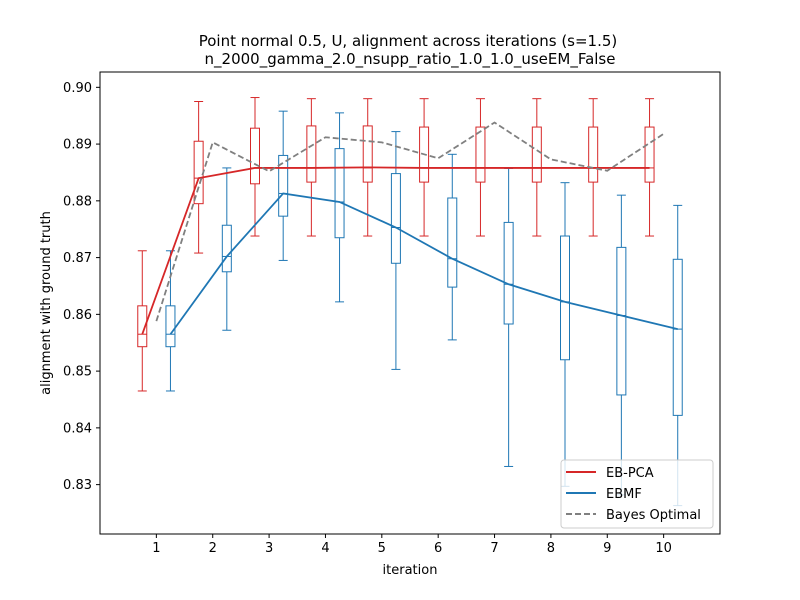 Image resolution: width=800 pixels, height=600 pixels. Describe the element at coordinates (46, 303) in the screenshot. I see `y-axis-label: alignment with ground truth` at that location.